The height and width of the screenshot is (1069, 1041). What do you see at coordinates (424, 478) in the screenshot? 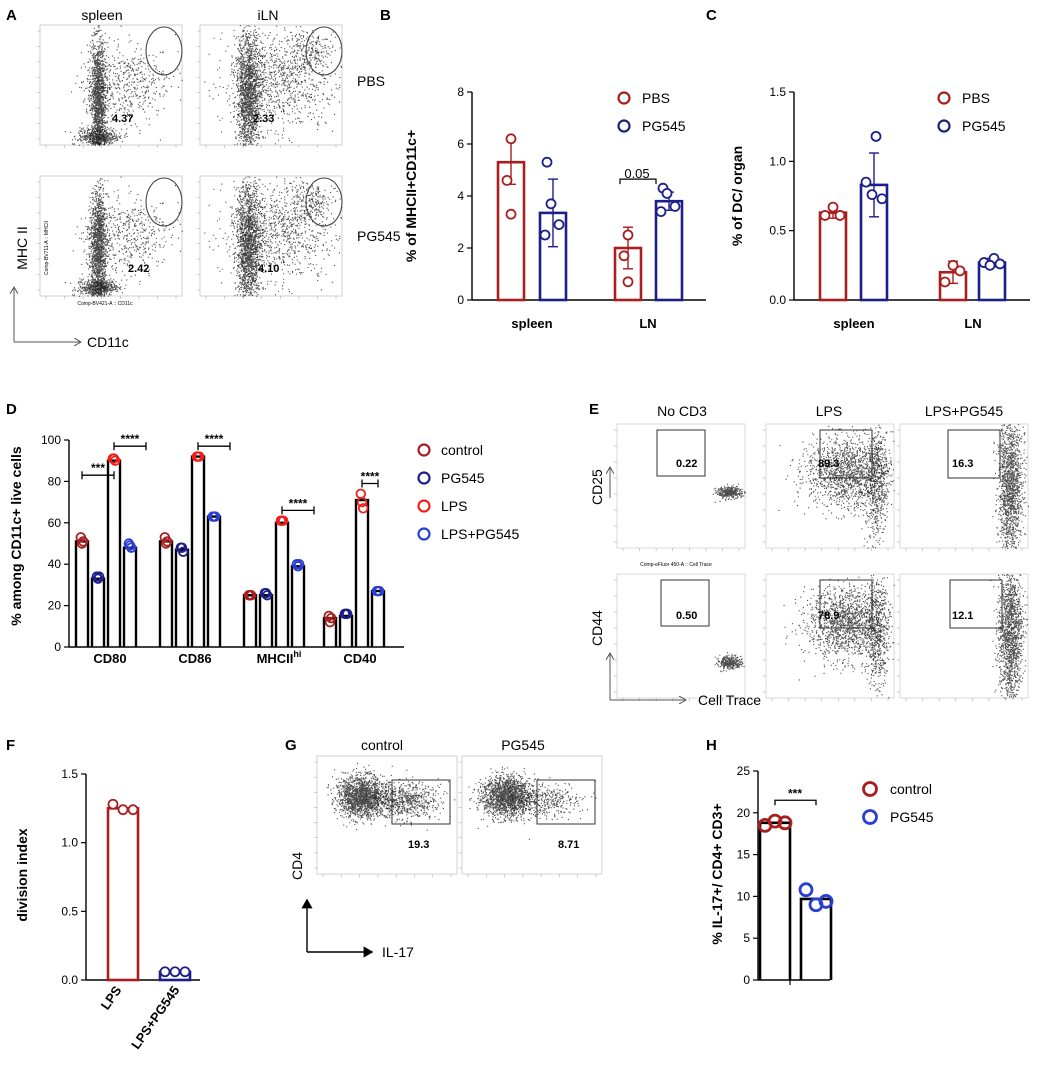
I see `d-legend-marker-pg545` at bounding box center [424, 478].